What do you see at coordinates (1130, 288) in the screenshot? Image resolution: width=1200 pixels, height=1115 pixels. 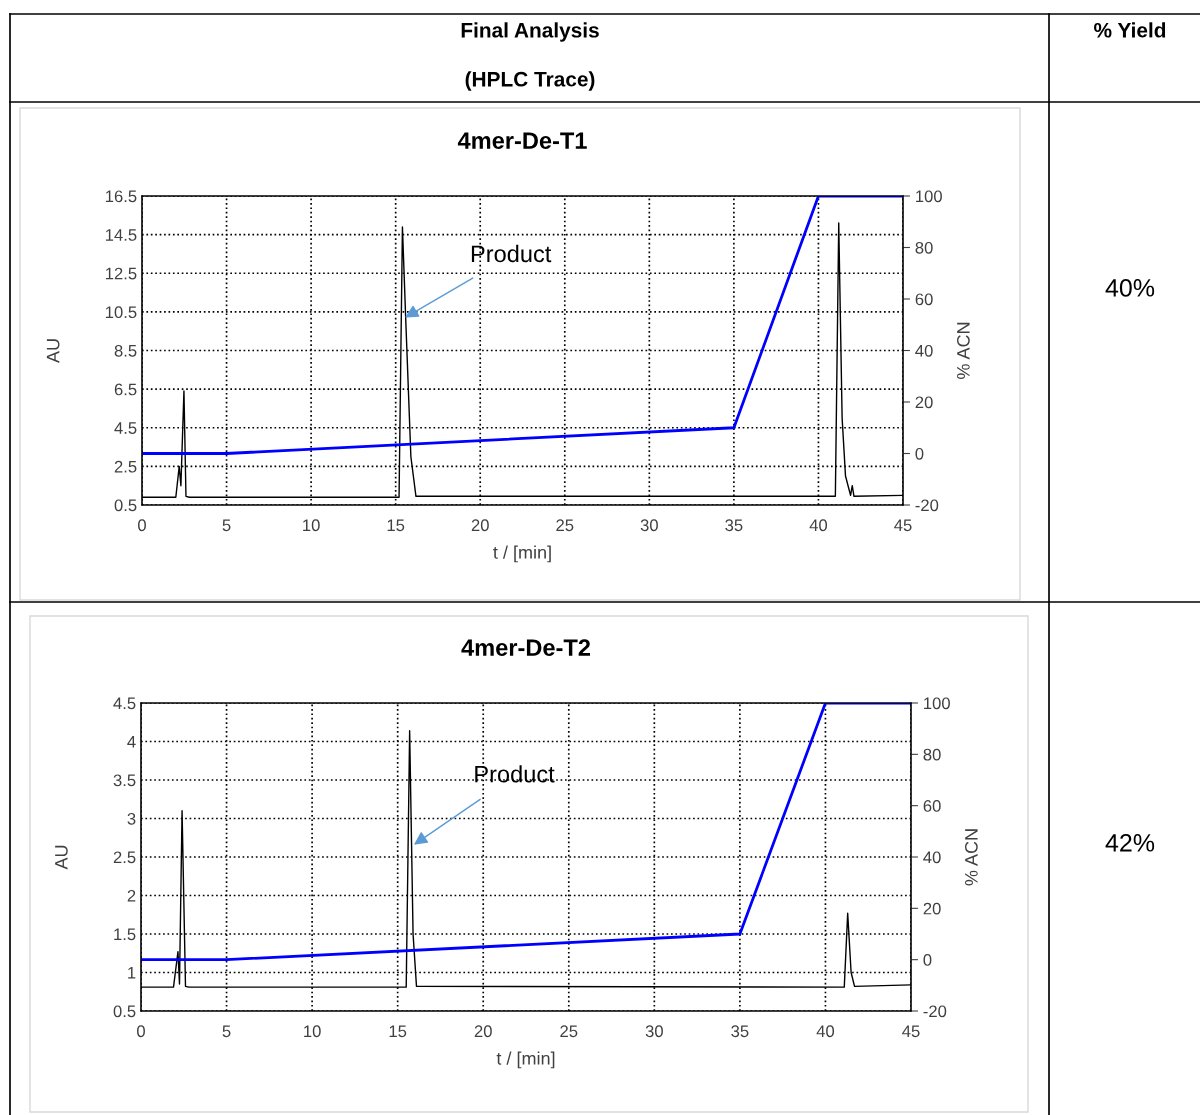 I see `text: 40%` at bounding box center [1130, 288].